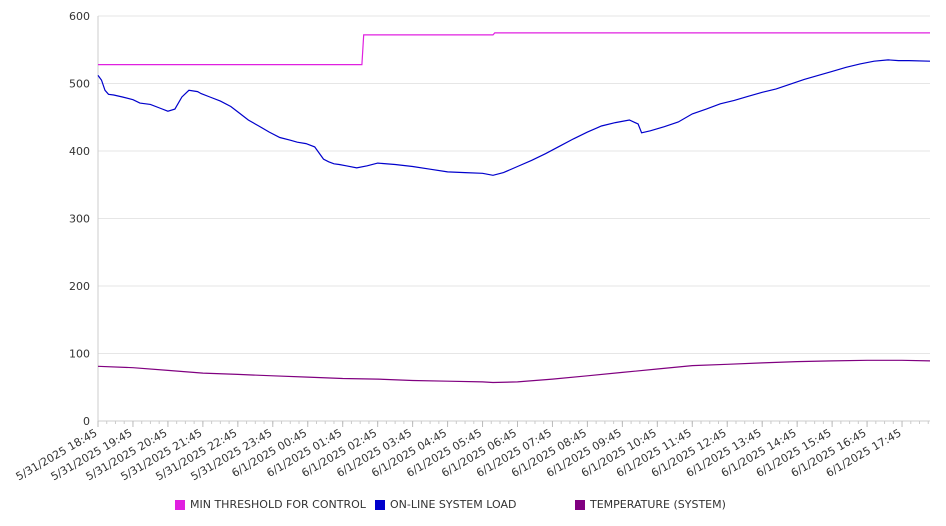 The height and width of the screenshot is (526, 946). I want to click on series-line-min-threshold, so click(514, 49).